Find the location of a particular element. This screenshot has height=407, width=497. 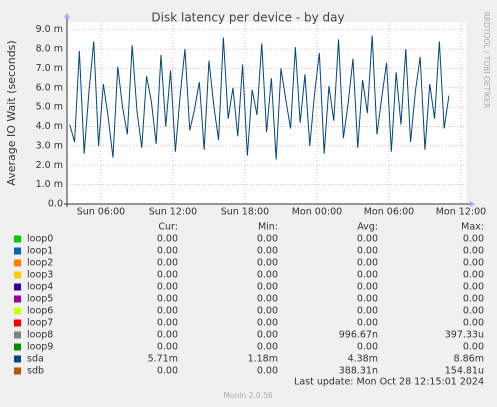

x-tick-label: Sun 12:00 is located at coordinates (173, 212).